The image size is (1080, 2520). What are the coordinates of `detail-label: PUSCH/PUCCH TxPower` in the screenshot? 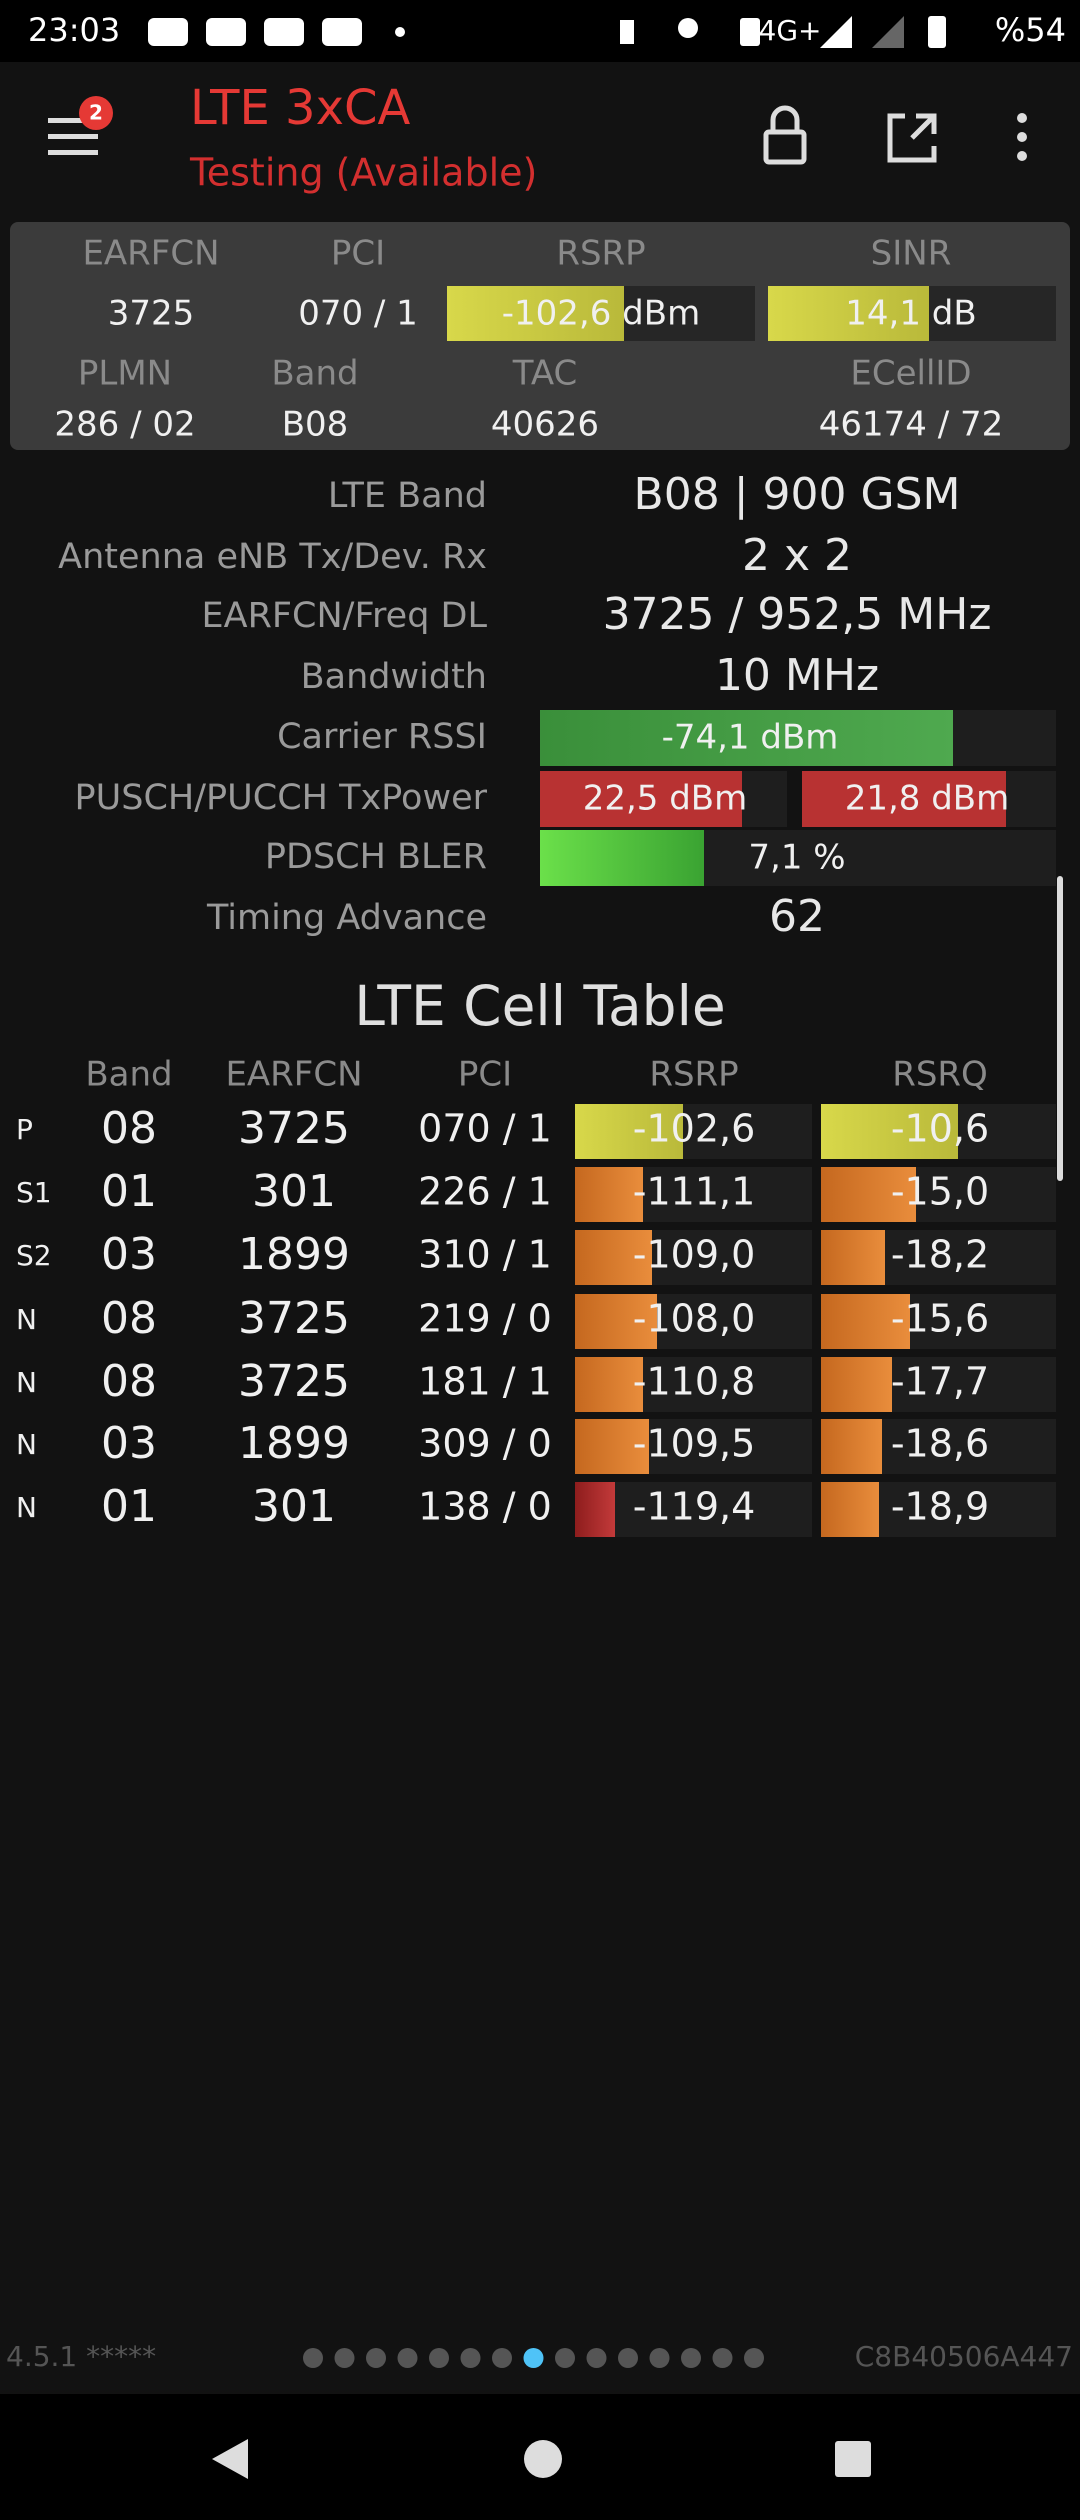 It's located at (281, 798).